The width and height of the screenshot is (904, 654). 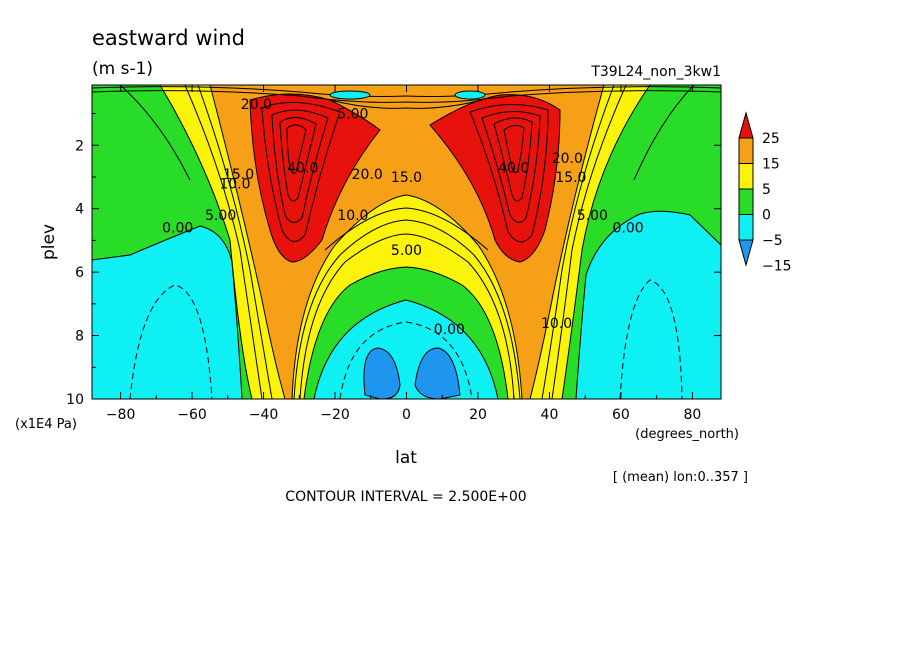 What do you see at coordinates (437, 373) in the screenshot?
I see `band-neg-blob-right` at bounding box center [437, 373].